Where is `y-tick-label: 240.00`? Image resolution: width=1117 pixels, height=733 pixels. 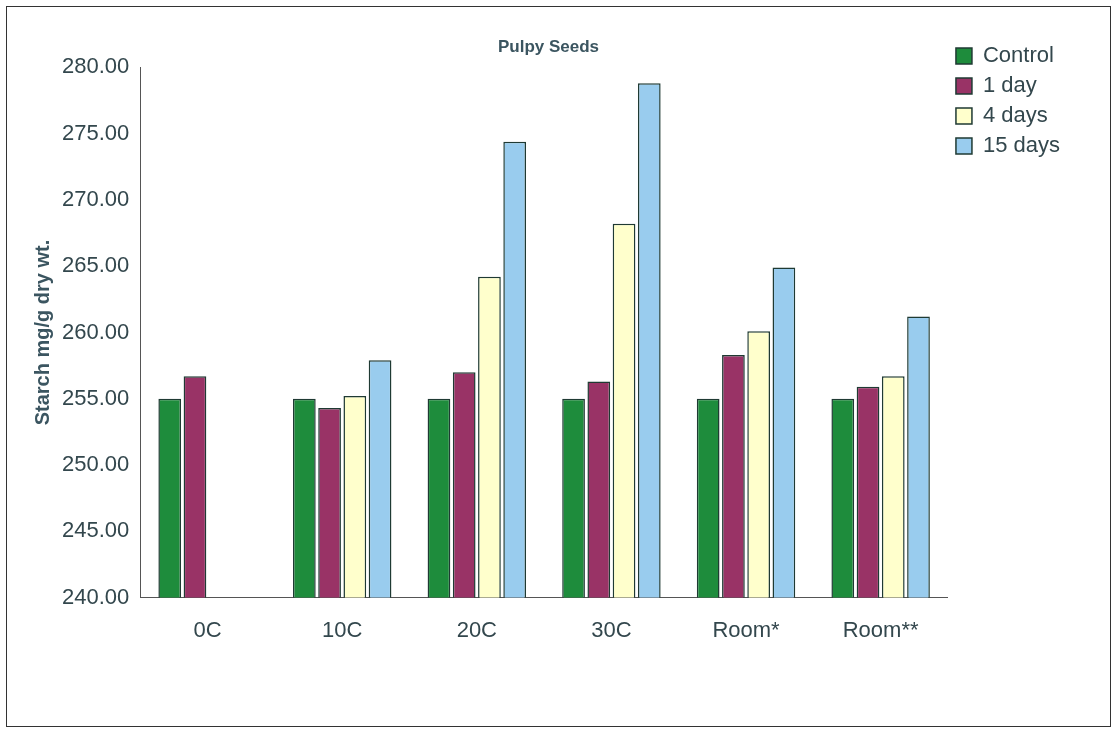
y-tick-label: 240.00 is located at coordinates (95, 596).